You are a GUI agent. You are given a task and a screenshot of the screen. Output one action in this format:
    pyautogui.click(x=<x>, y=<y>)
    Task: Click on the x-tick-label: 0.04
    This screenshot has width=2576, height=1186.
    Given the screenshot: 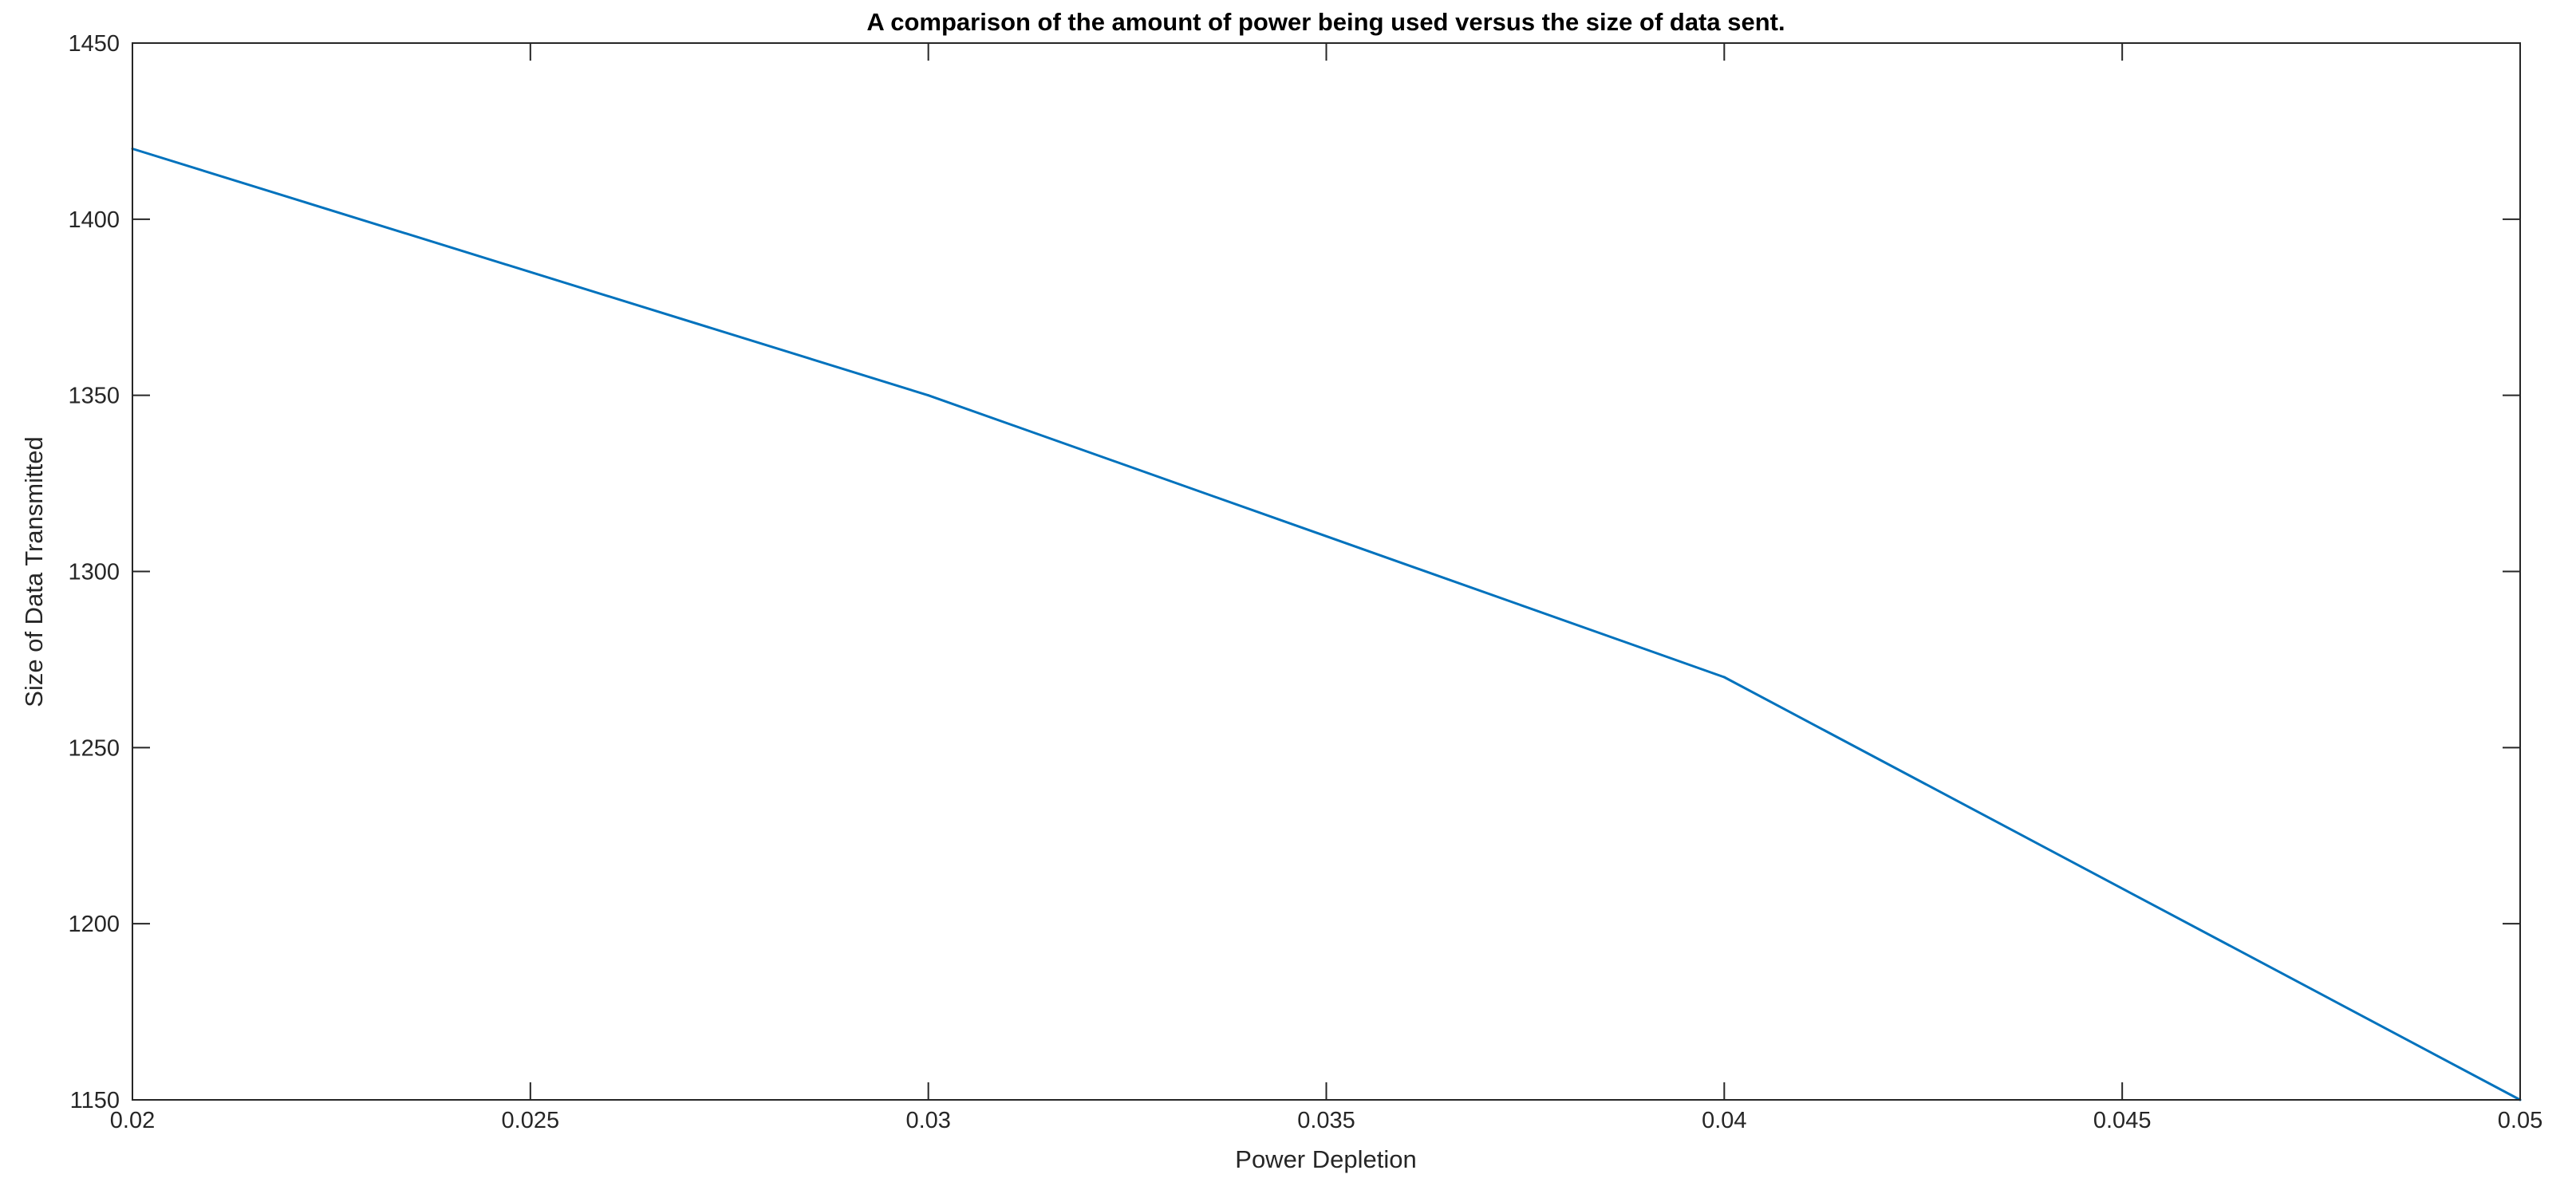 What is the action you would take?
    pyautogui.click(x=1724, y=1121)
    